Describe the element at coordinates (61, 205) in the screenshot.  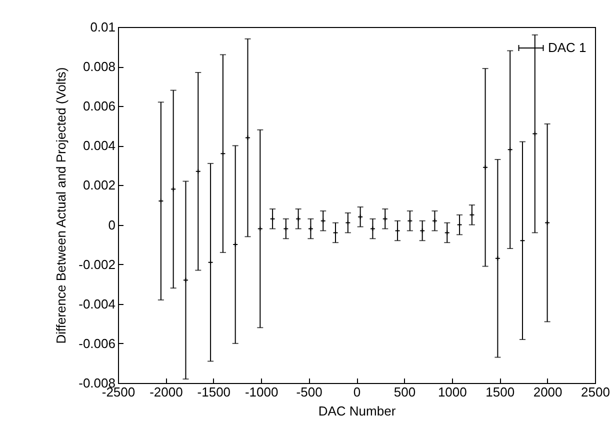
I see `y-axis-title: Difference Between Actual and Projected (Volts)` at that location.